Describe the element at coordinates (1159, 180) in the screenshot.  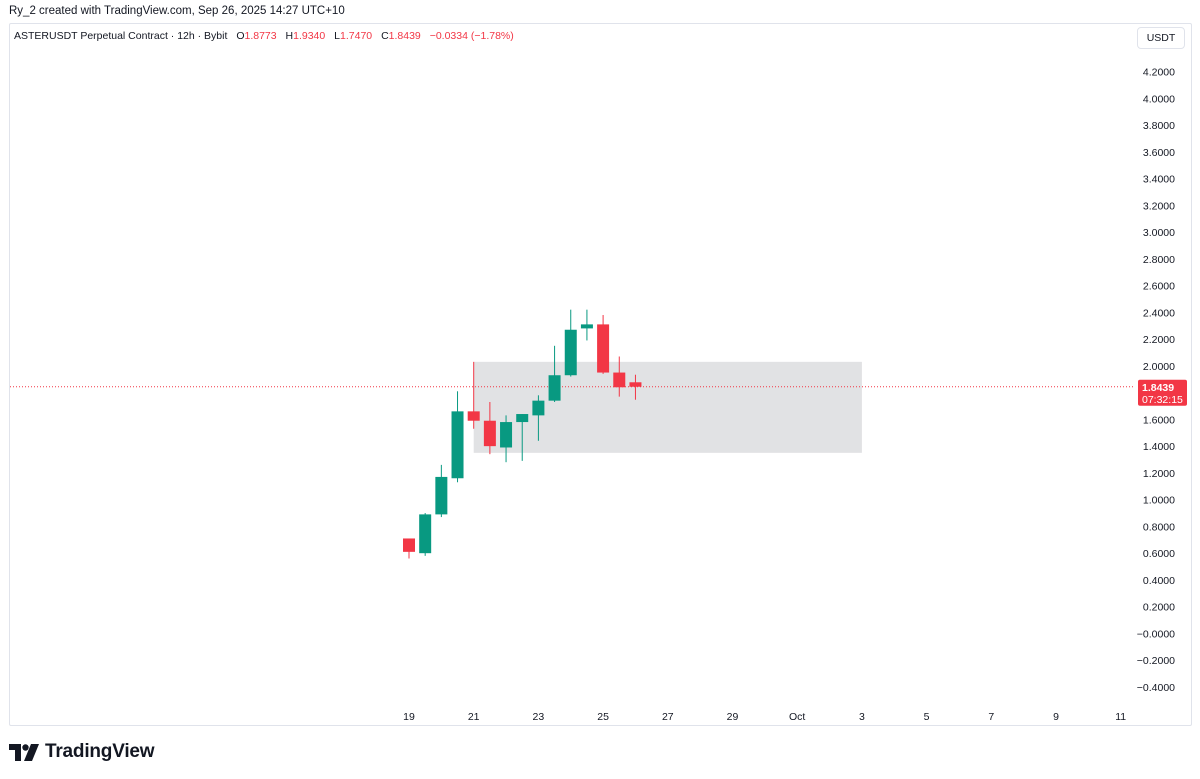
I see `y-tick-label: 3.4000` at that location.